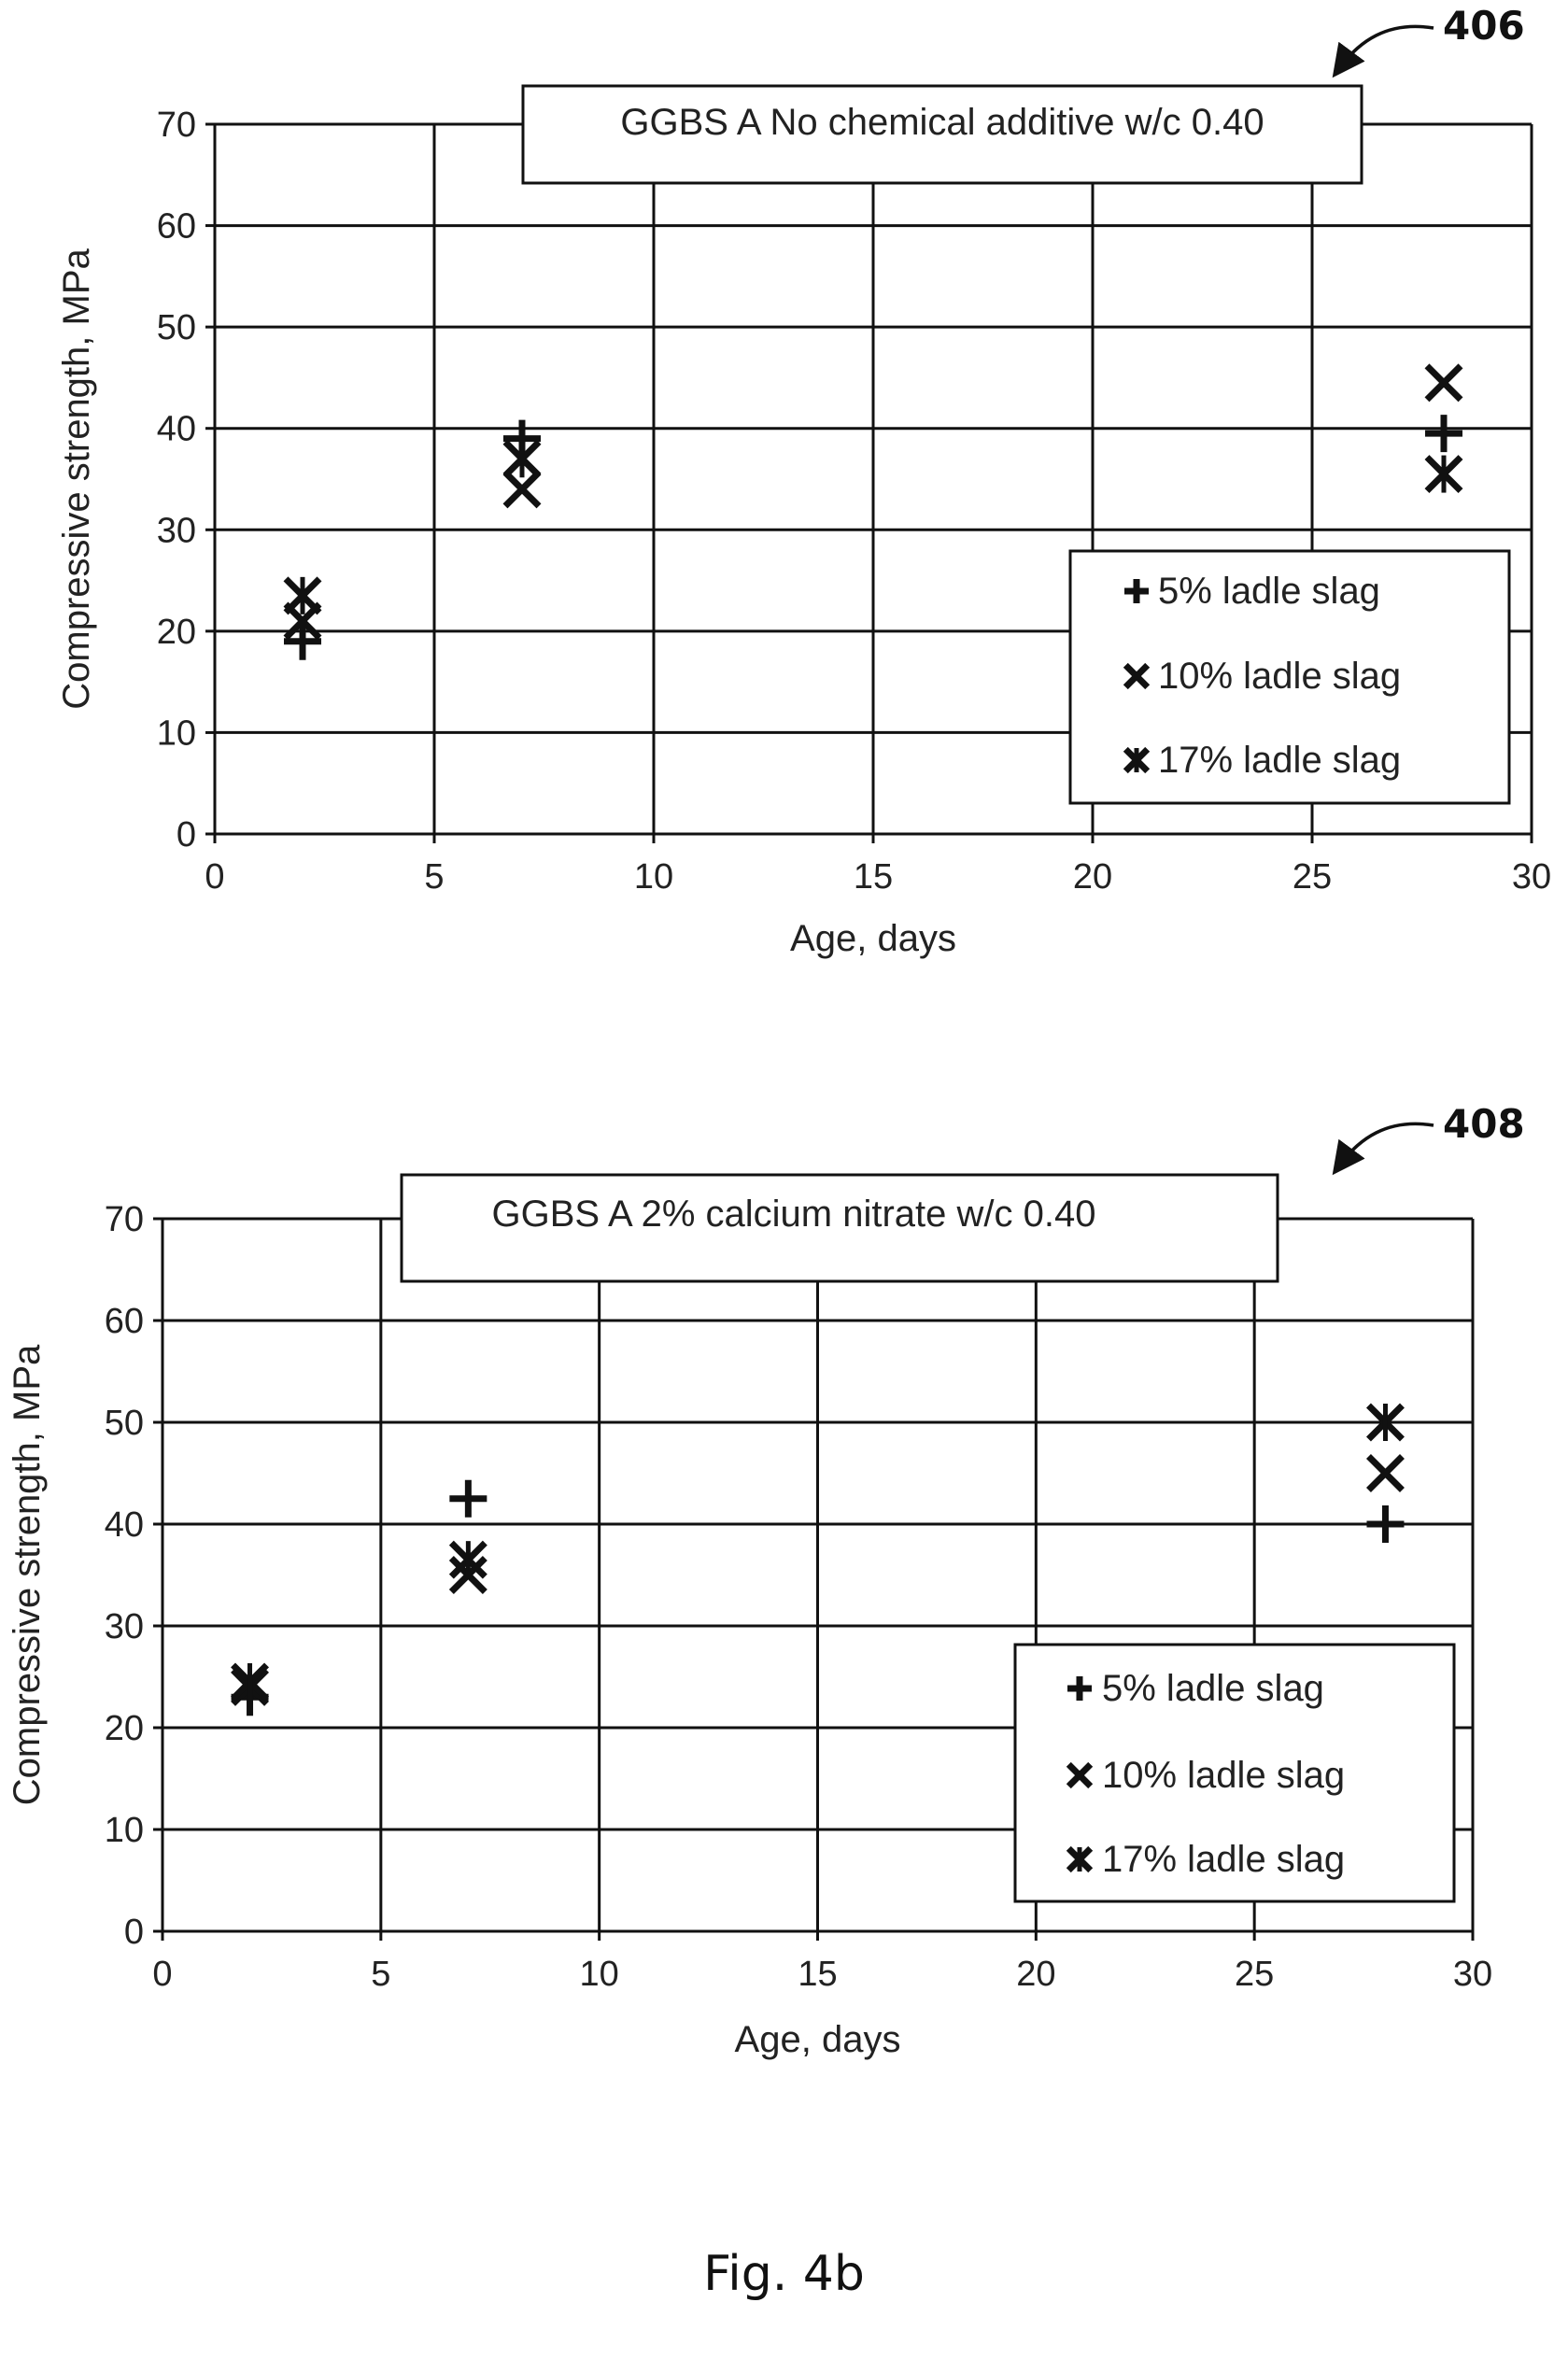 Image resolution: width=1568 pixels, height=2359 pixels. What do you see at coordinates (1484, 1124) in the screenshot?
I see `reference-label: 408` at bounding box center [1484, 1124].